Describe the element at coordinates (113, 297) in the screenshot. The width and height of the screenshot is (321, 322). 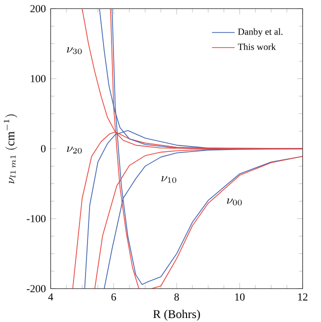
I see `x-tick-label: 6` at that location.